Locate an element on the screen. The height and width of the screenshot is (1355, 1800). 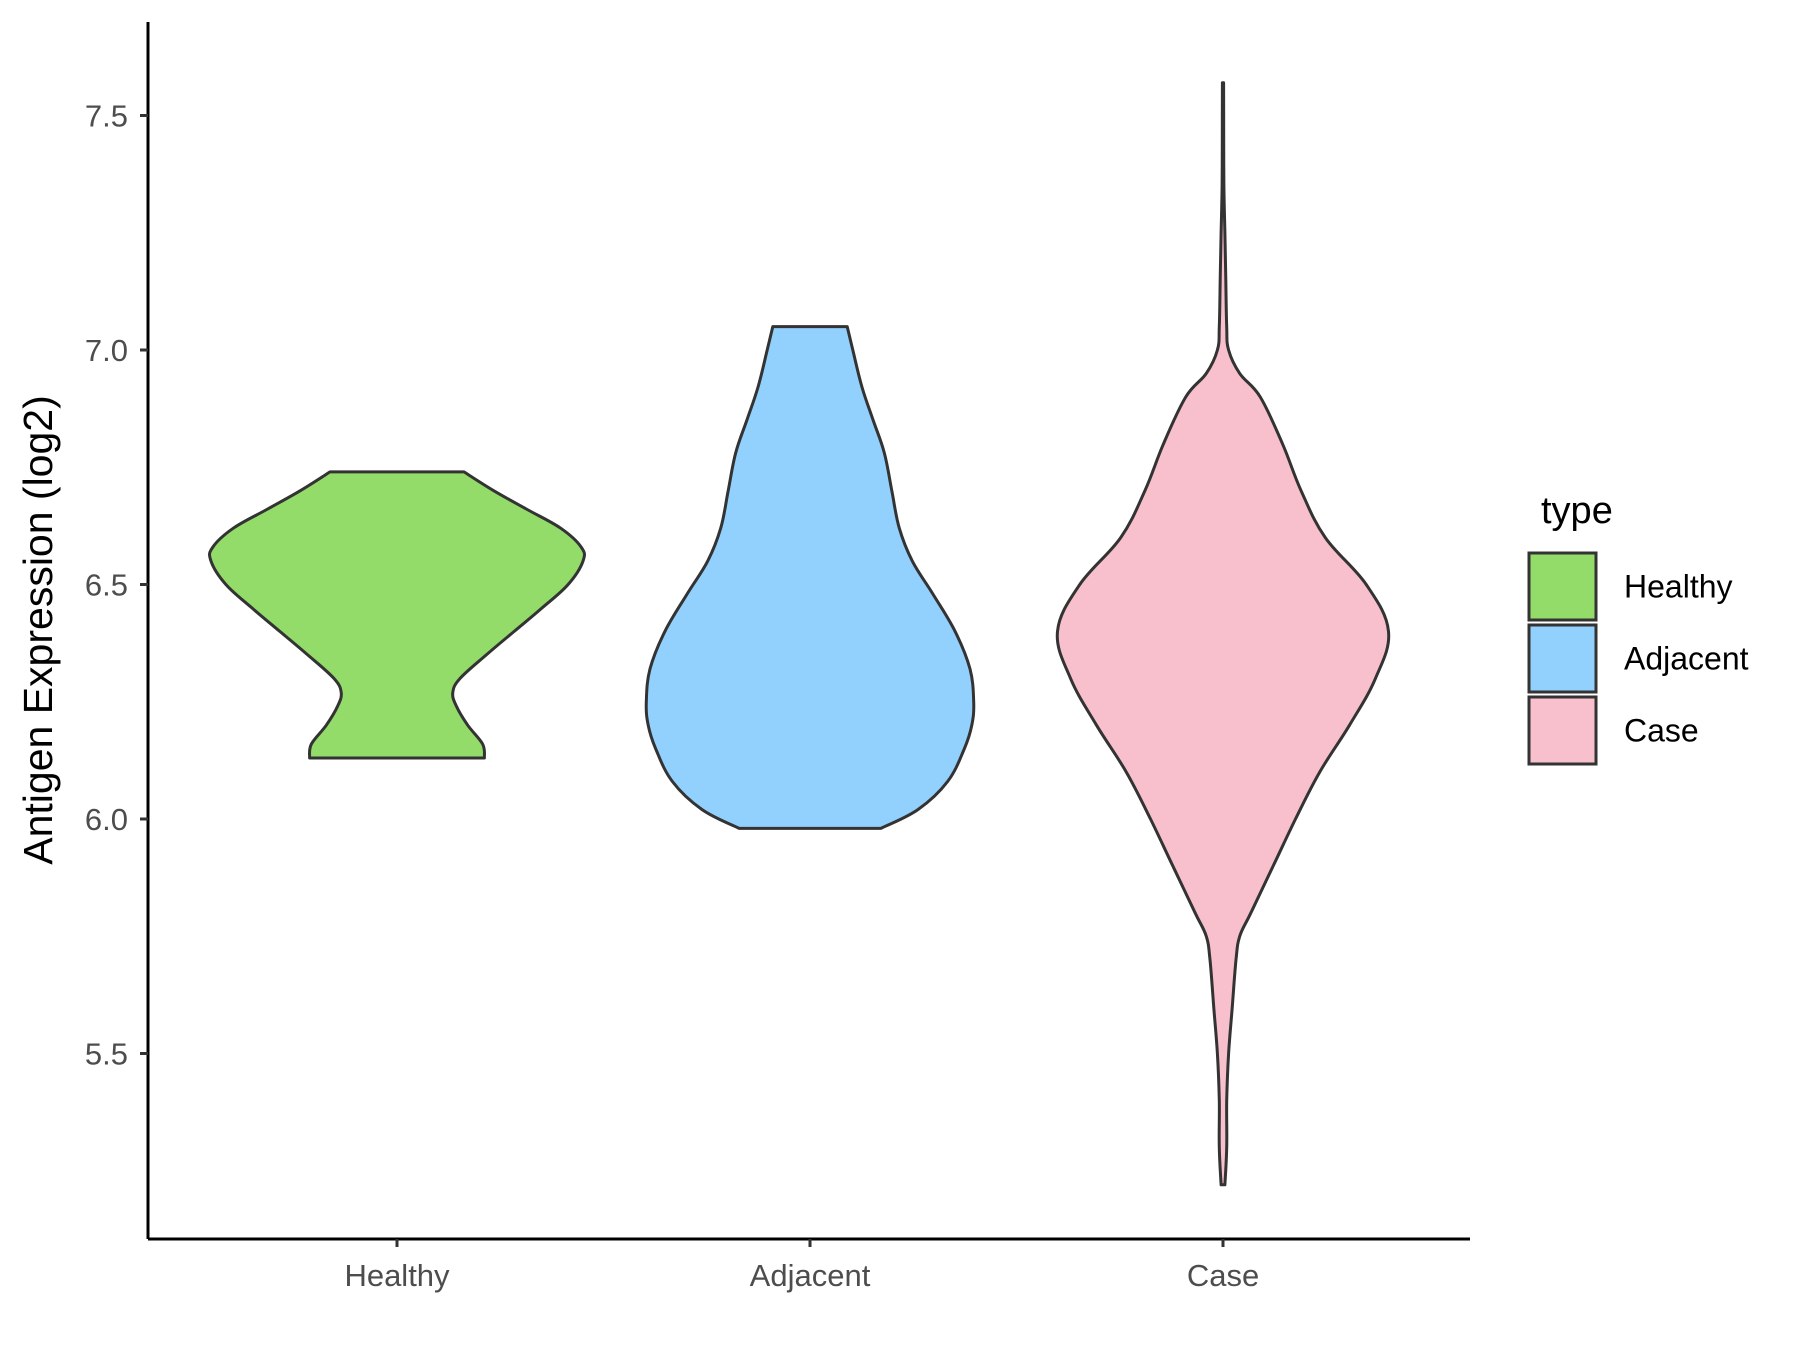
legend-label: Case is located at coordinates (1661, 731).